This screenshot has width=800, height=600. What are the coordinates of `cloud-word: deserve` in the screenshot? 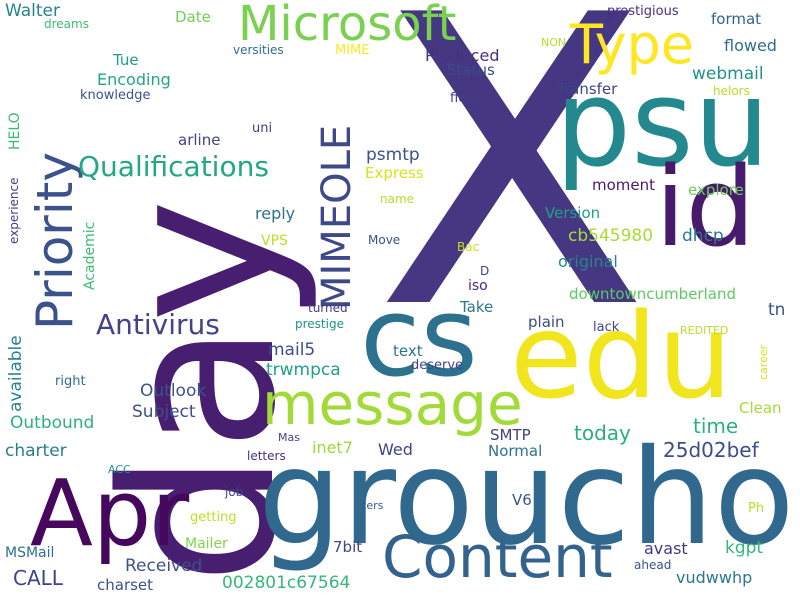 It's located at (437, 365).